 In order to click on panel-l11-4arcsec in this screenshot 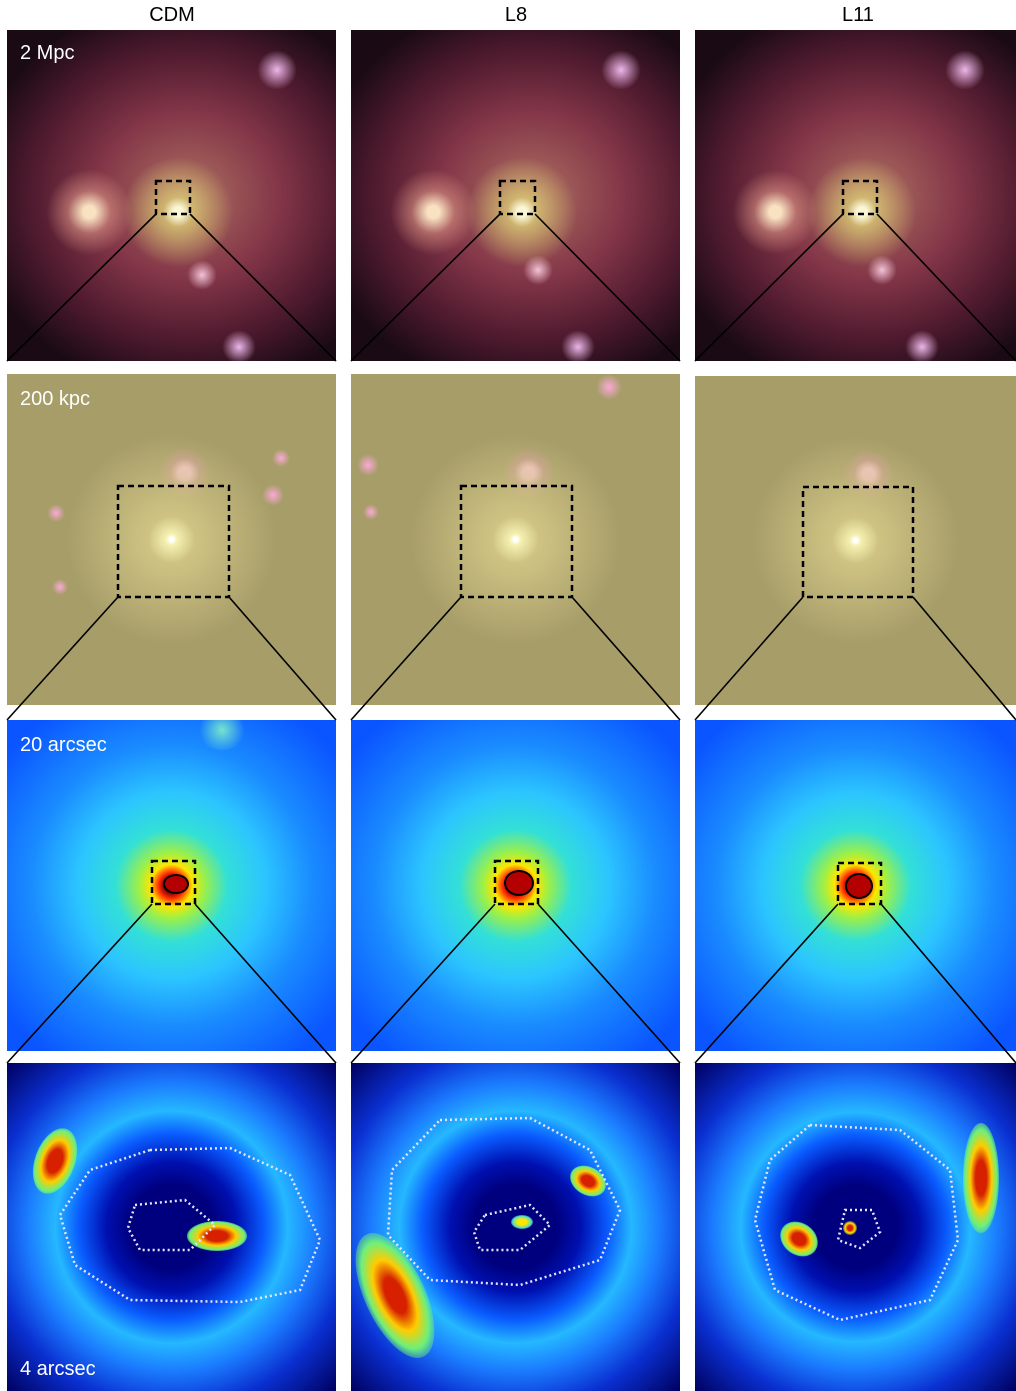, I will do `click(855, 1227)`.